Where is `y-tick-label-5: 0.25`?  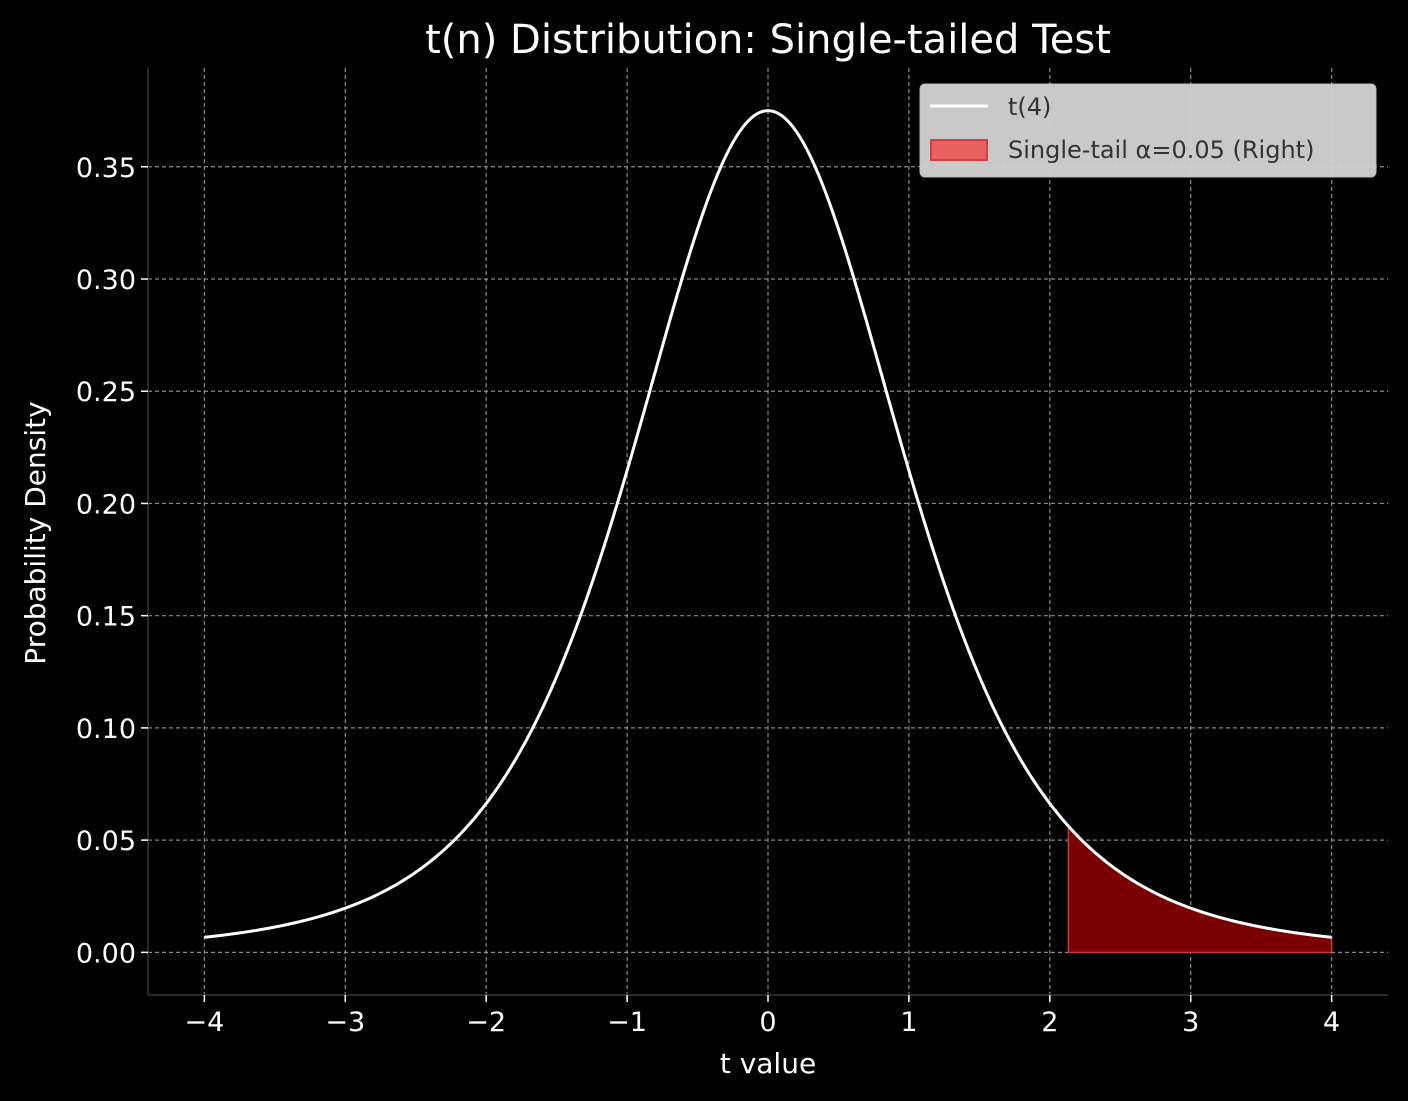
y-tick-label-5: 0.25 is located at coordinates (106, 392).